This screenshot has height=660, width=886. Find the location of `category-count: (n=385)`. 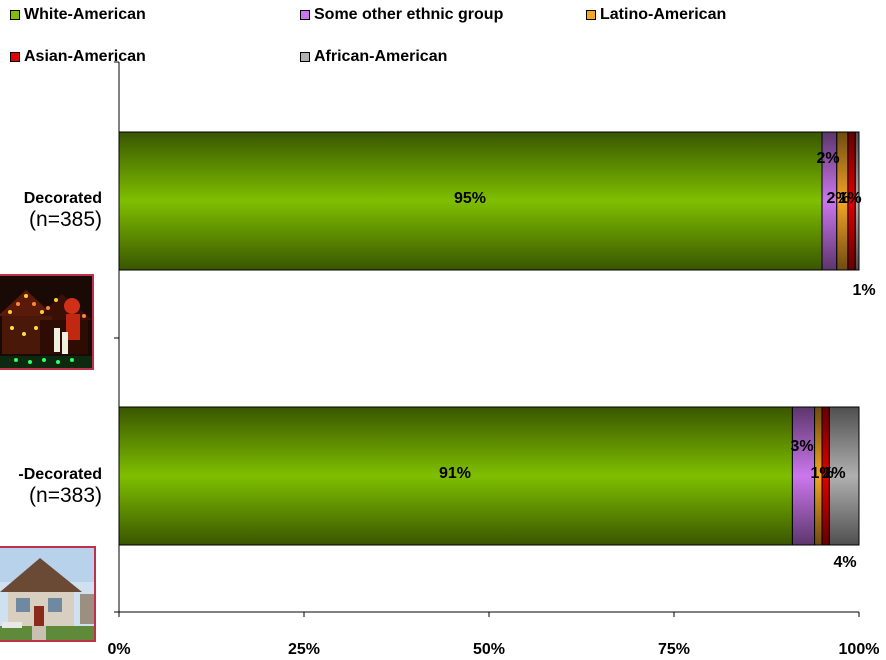

category-count: (n=385) is located at coordinates (65, 219).